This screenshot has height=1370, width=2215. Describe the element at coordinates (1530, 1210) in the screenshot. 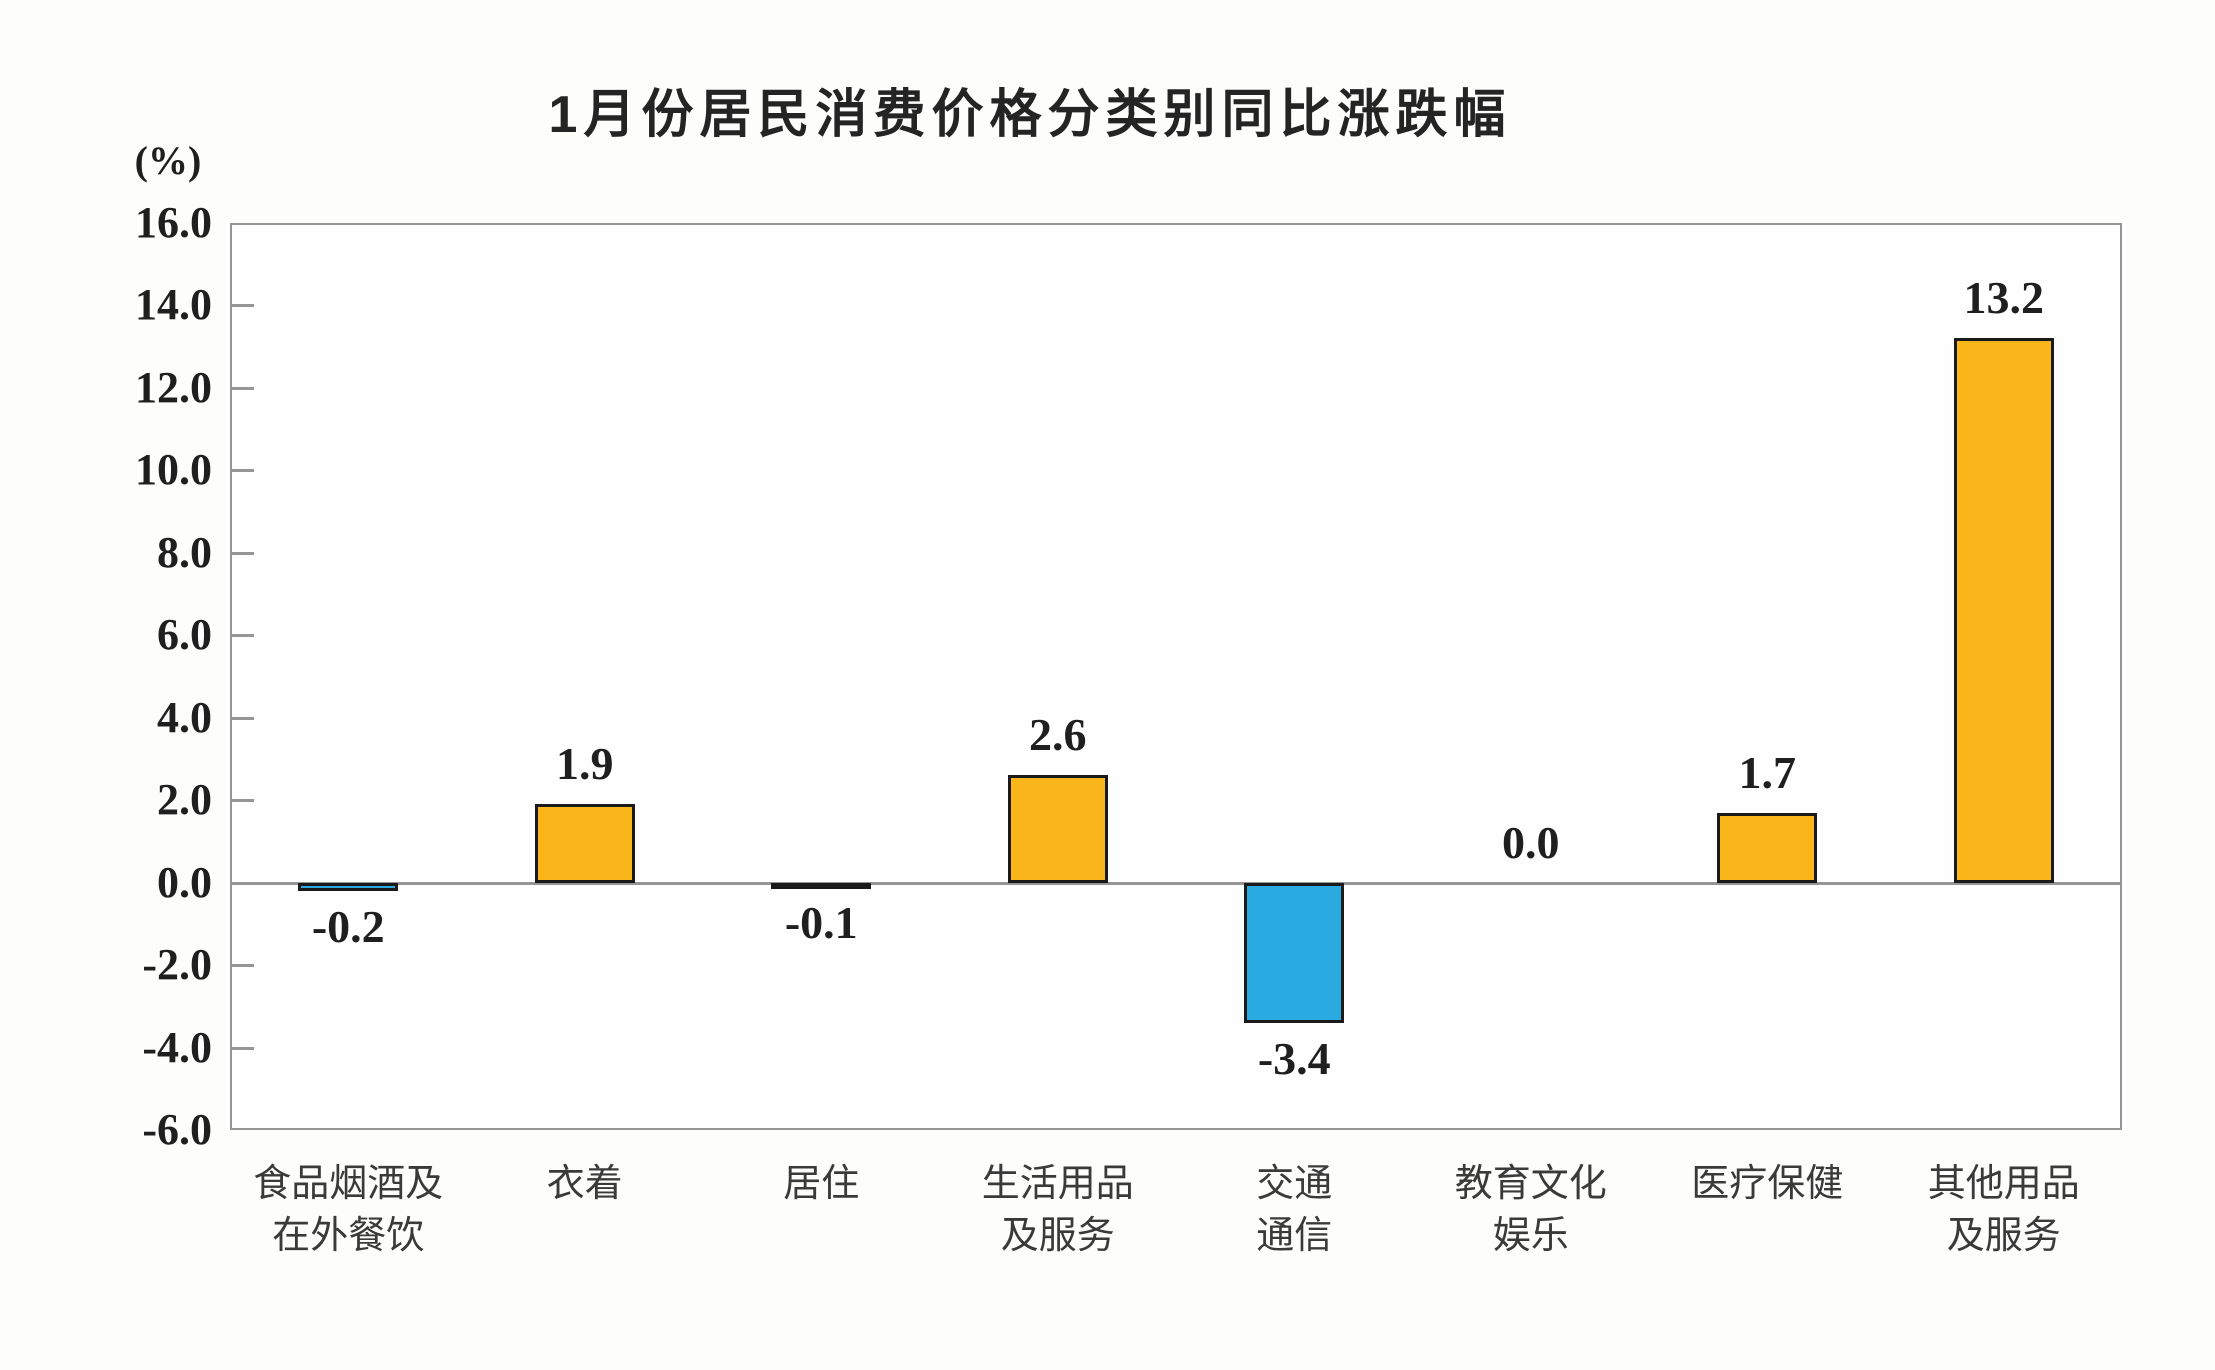

I see `category-label: 教育文化 娱乐` at that location.